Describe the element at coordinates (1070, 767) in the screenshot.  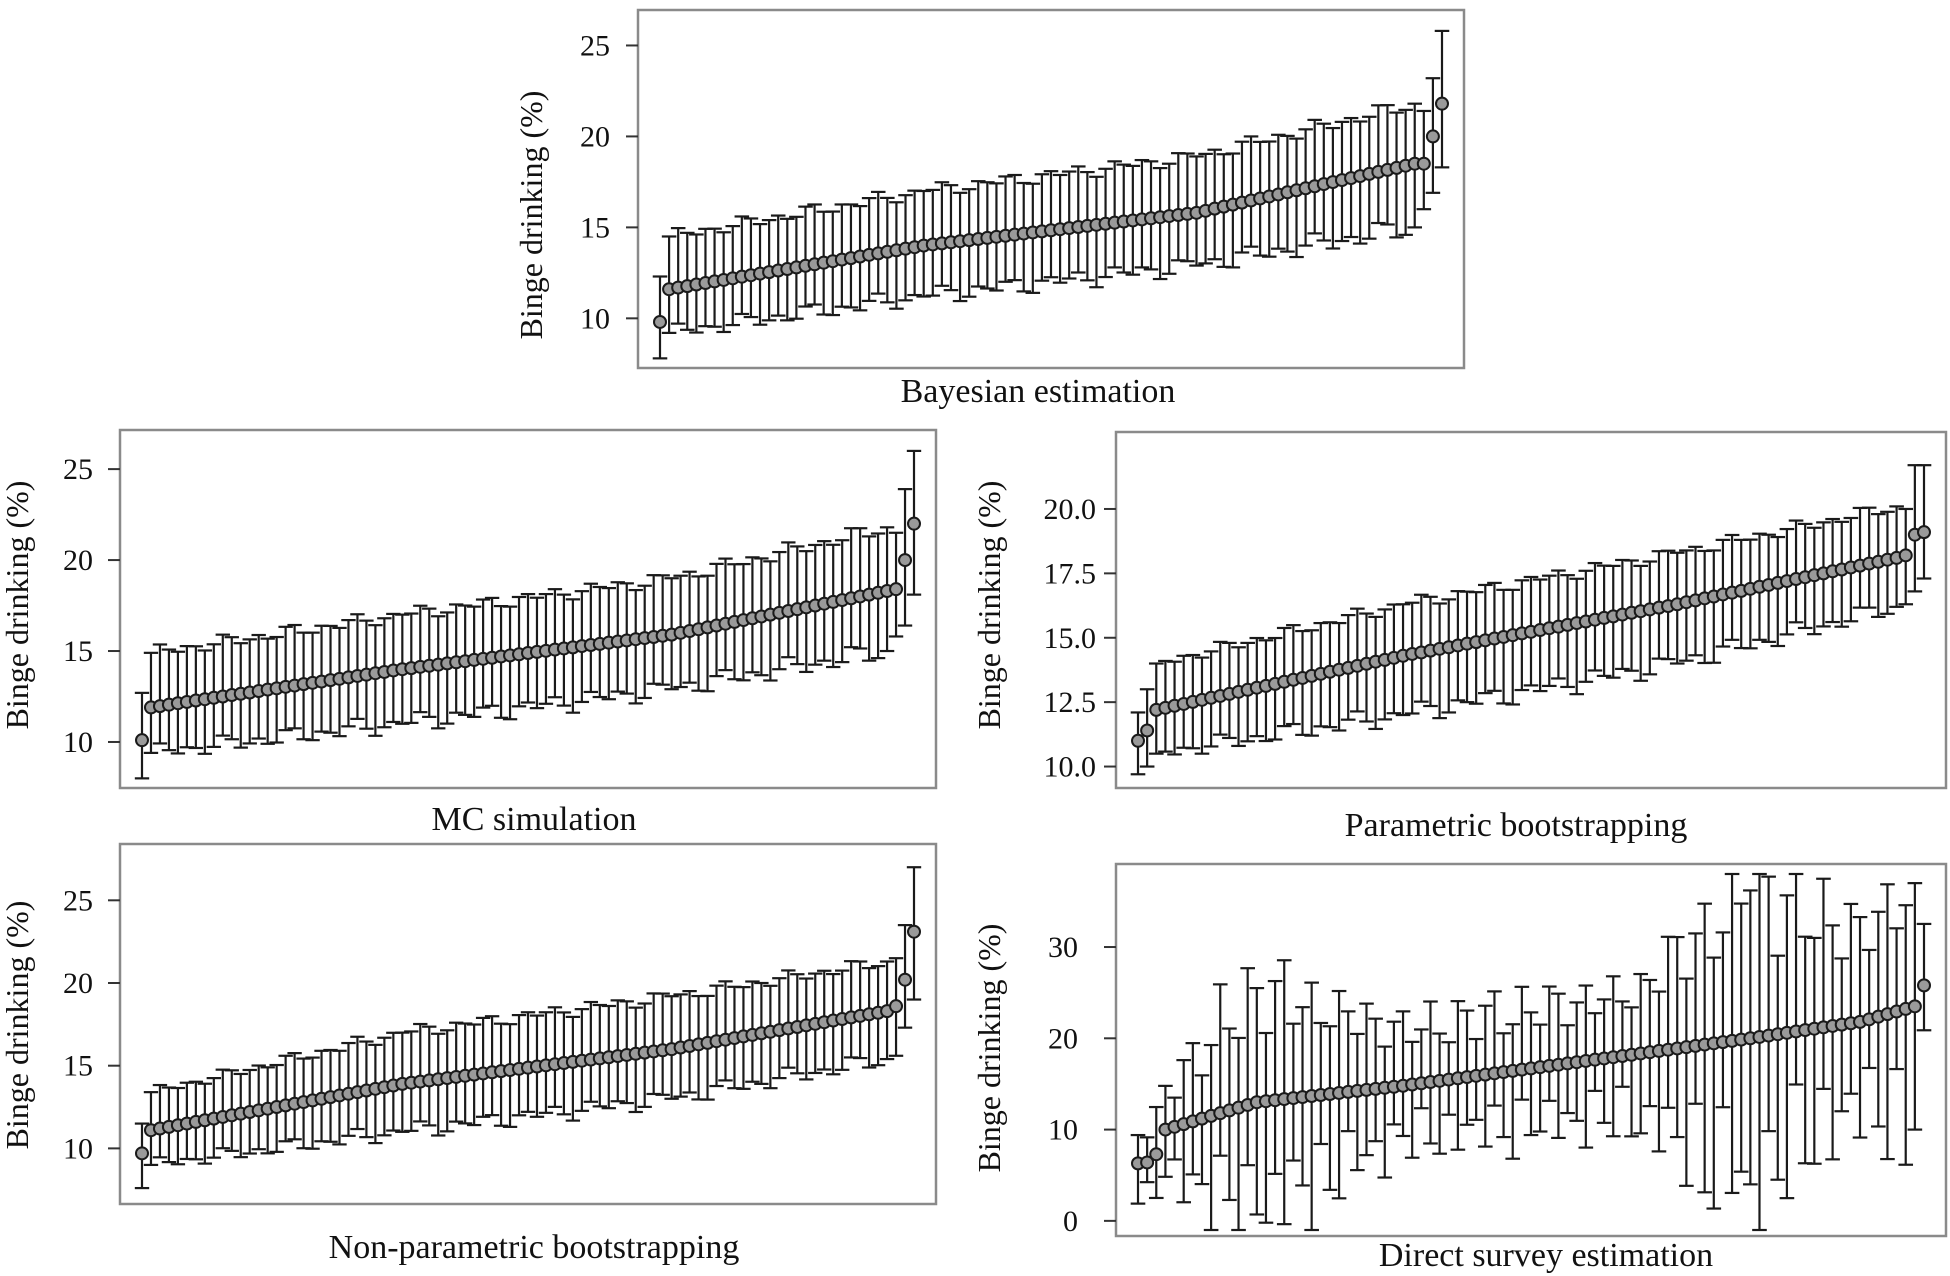
I see `y-tick-label: 10.0` at that location.